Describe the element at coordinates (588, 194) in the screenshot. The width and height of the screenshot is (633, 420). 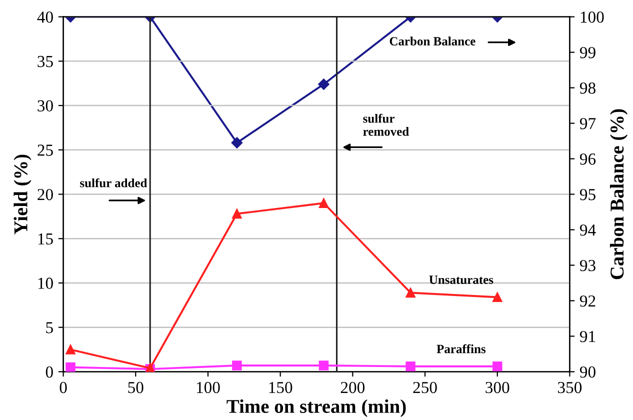
I see `y2-tick-label: 95` at that location.